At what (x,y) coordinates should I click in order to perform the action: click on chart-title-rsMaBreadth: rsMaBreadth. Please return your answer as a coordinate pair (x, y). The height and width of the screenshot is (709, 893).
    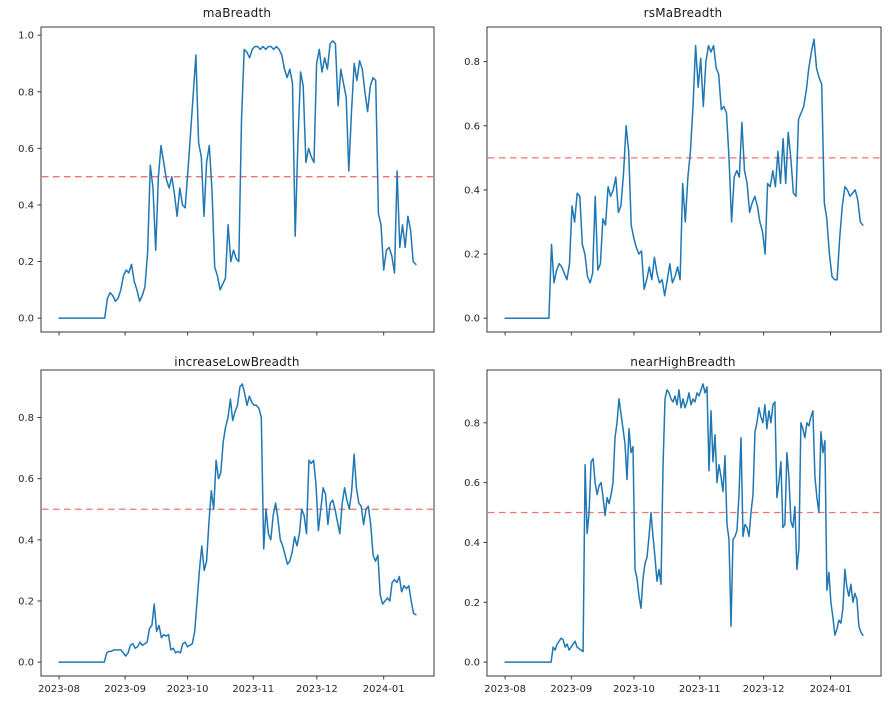
    Looking at the image, I should click on (683, 13).